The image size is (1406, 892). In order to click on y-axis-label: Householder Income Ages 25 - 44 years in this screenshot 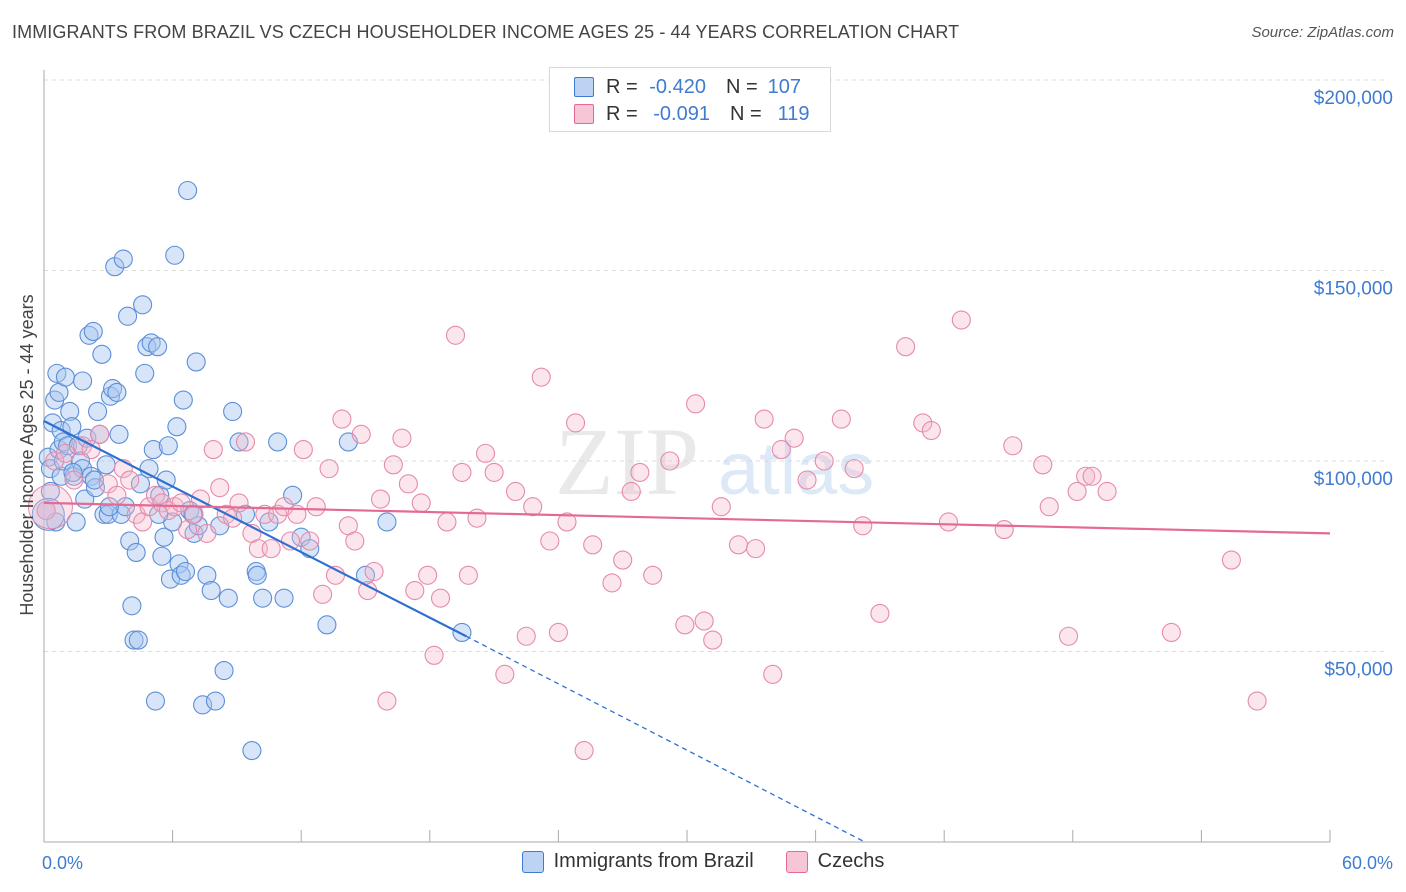, I will do `click(27, 454)`.